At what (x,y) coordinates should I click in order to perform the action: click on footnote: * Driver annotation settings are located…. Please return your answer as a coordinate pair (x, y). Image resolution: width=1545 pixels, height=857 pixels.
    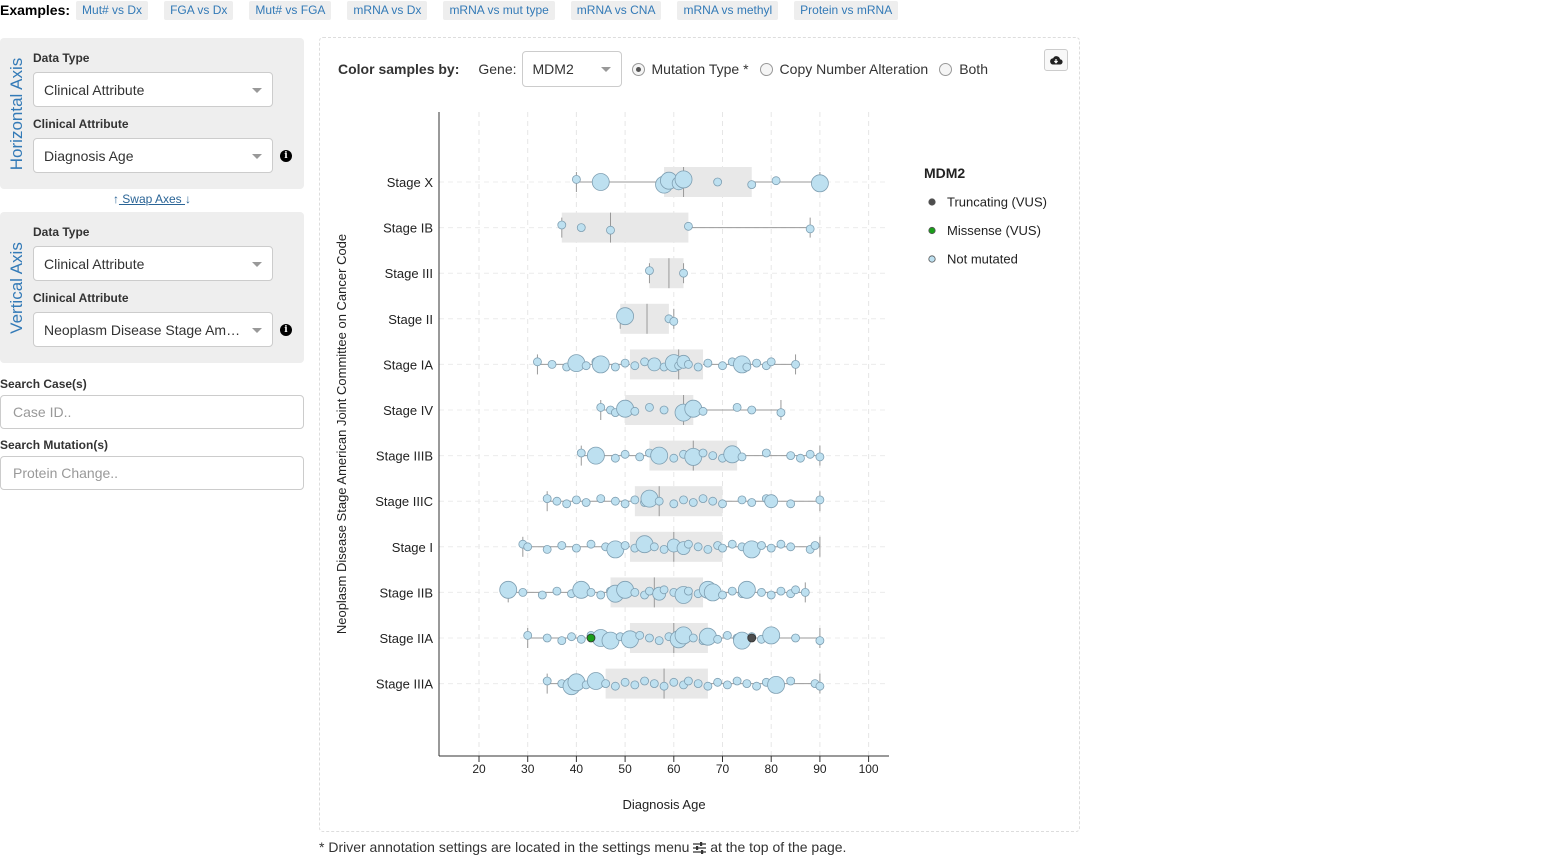
    Looking at the image, I should click on (582, 847).